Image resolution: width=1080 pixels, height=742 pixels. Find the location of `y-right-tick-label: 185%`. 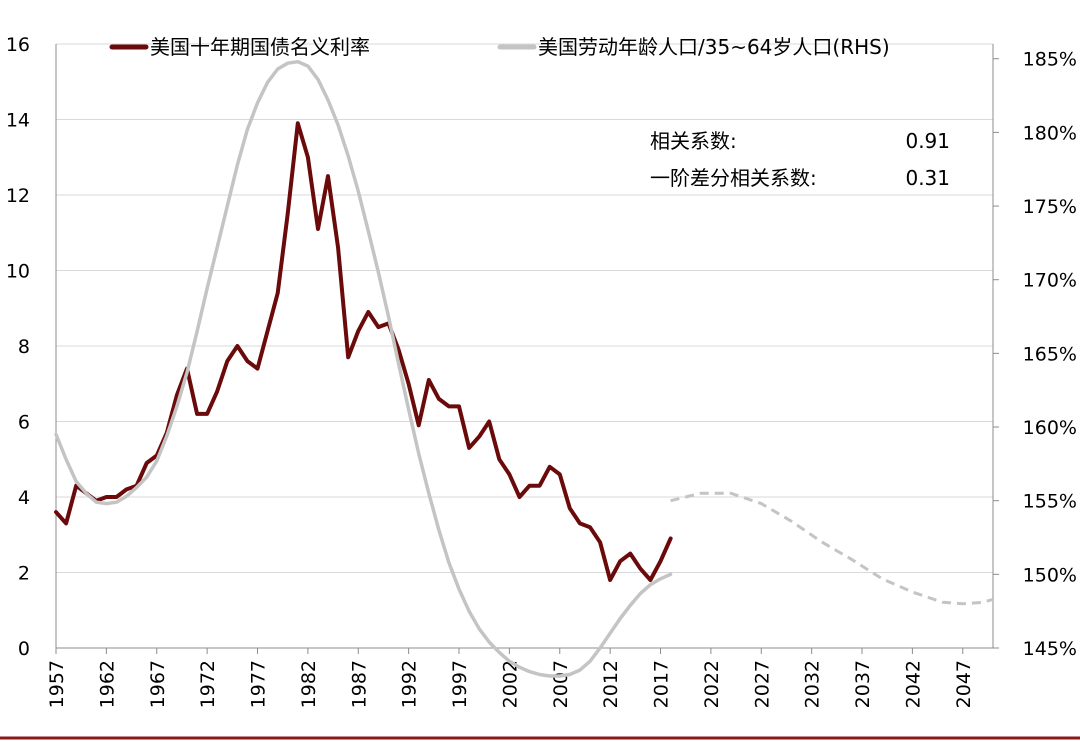

y-right-tick-label: 185% is located at coordinates (1050, 60).